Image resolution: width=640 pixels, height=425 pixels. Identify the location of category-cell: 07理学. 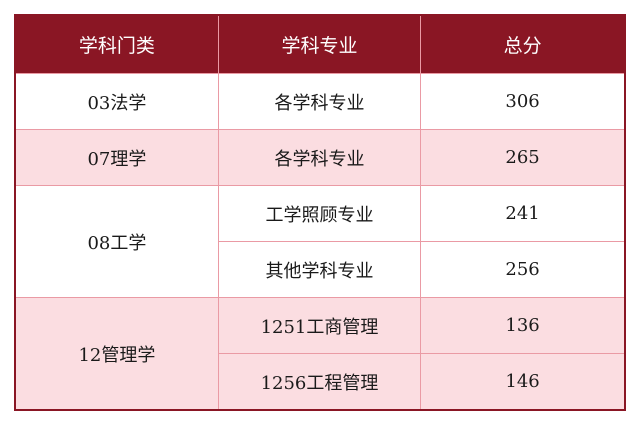
(116, 157).